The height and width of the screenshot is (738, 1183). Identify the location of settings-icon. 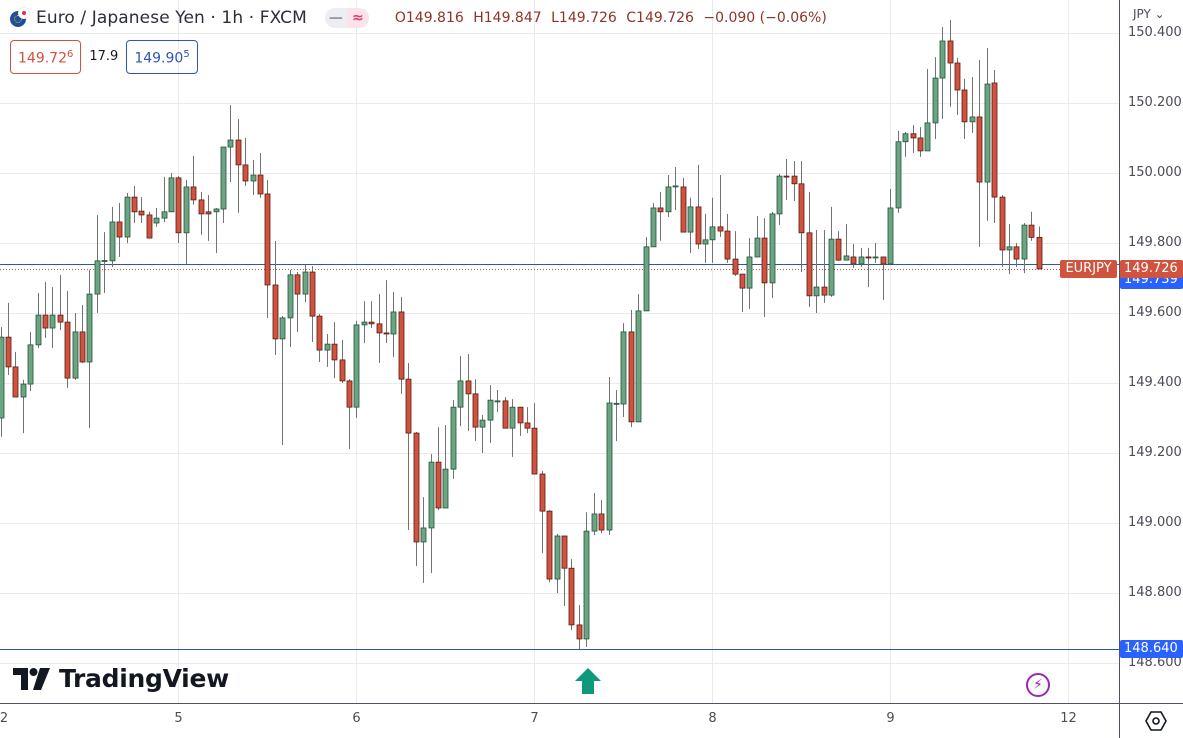
(1156, 721).